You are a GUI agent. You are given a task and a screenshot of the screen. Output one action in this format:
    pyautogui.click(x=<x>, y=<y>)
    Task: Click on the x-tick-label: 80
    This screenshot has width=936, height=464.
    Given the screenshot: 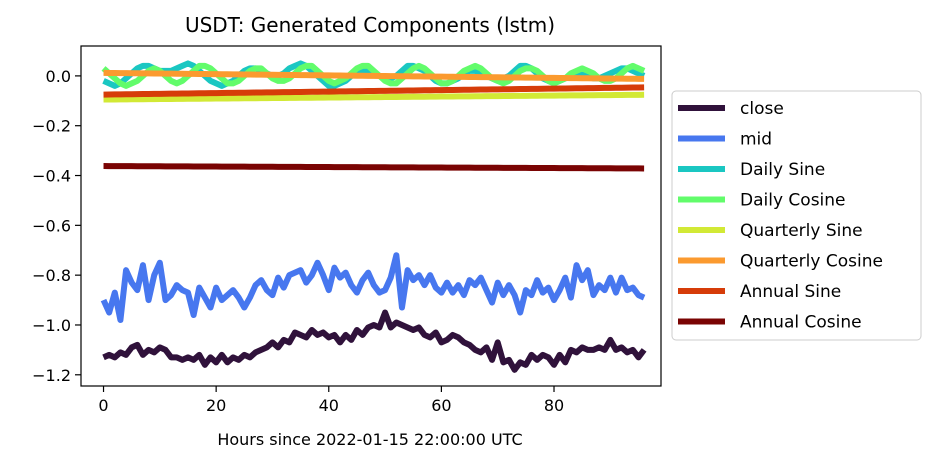 What is the action you would take?
    pyautogui.click(x=554, y=405)
    